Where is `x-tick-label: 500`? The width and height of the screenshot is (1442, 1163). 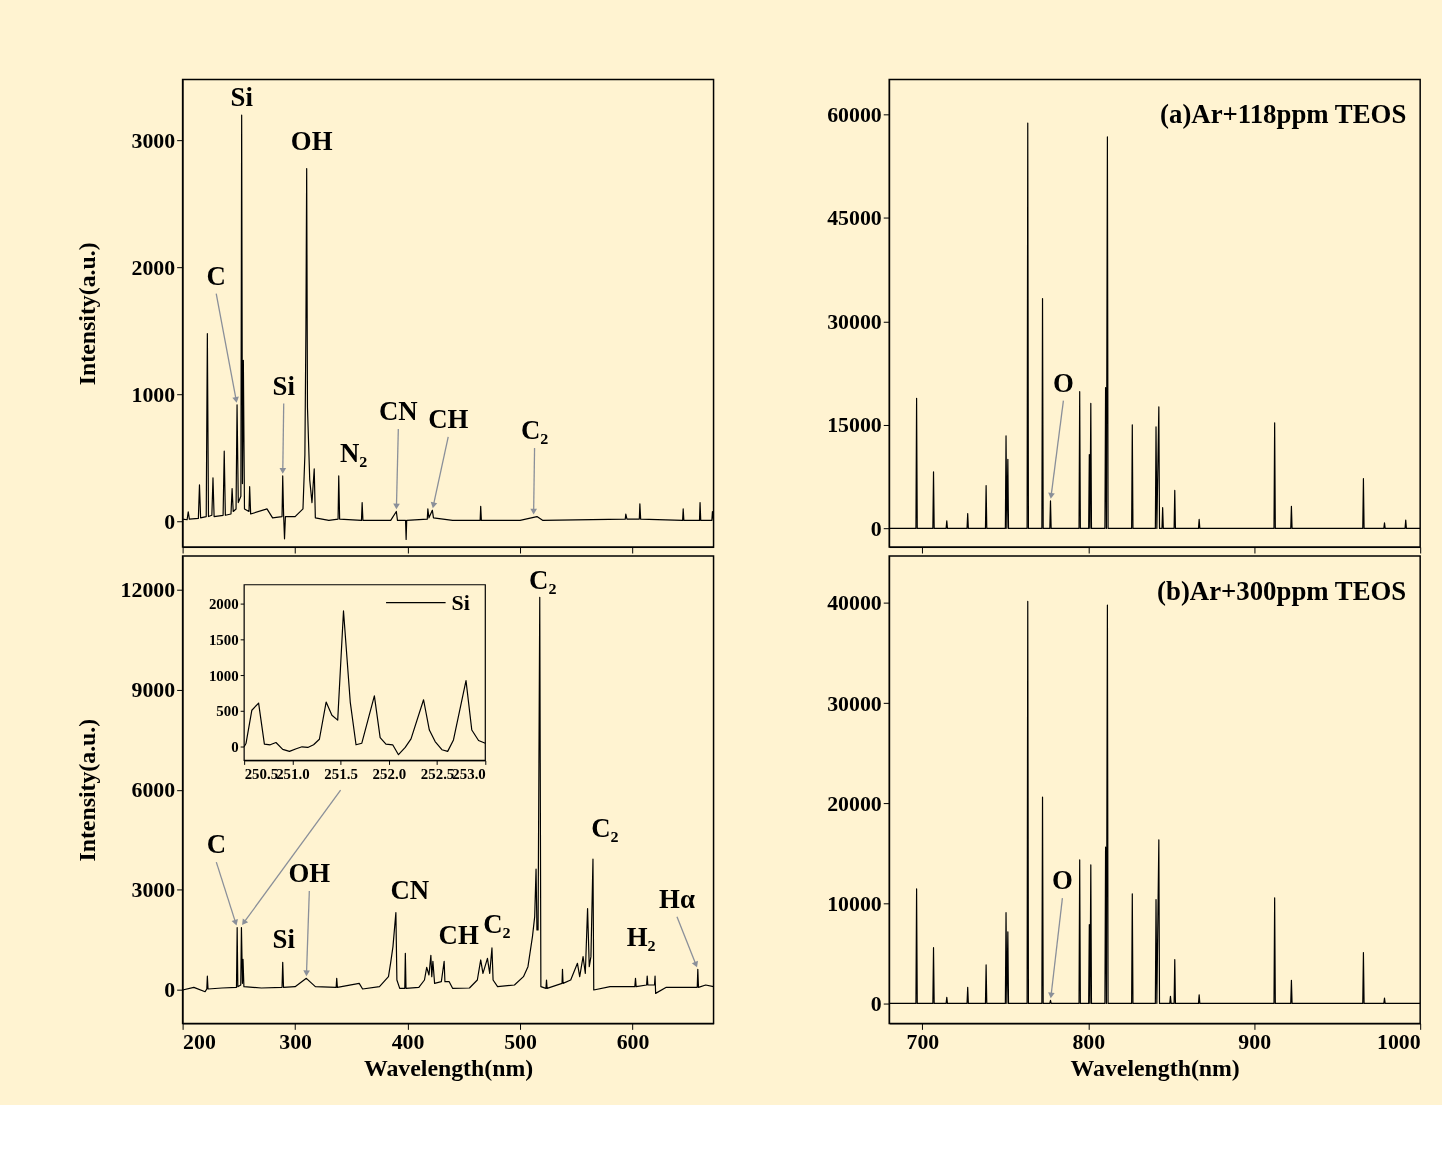 x-tick-label: 500 is located at coordinates (521, 1041).